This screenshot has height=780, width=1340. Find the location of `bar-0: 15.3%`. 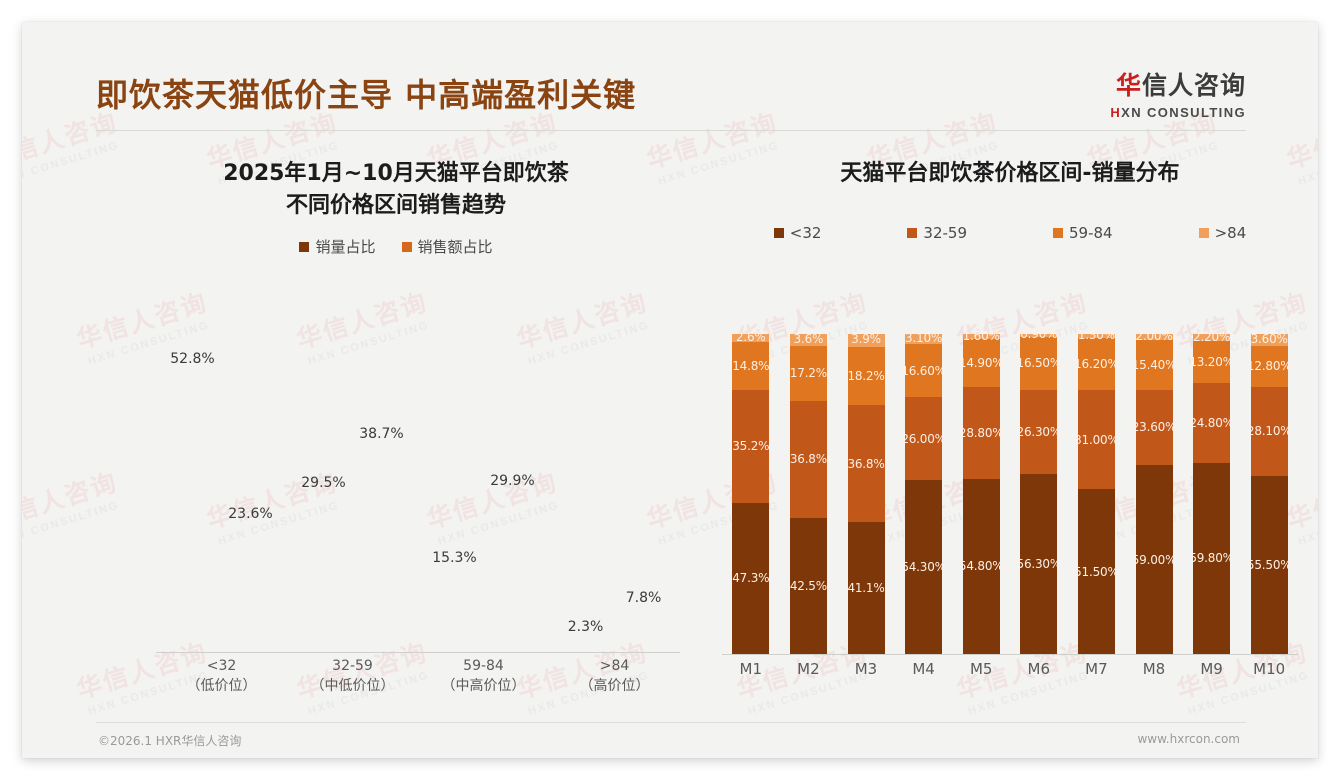

bar-0: 15.3% is located at coordinates (454, 601).